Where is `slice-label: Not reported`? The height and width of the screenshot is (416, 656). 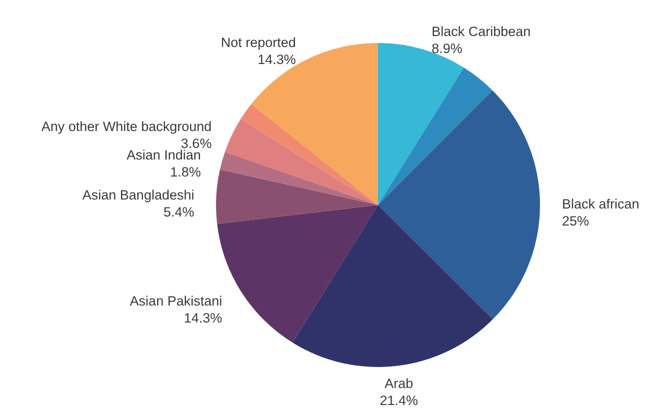
slice-label: Not reported is located at coordinates (258, 42).